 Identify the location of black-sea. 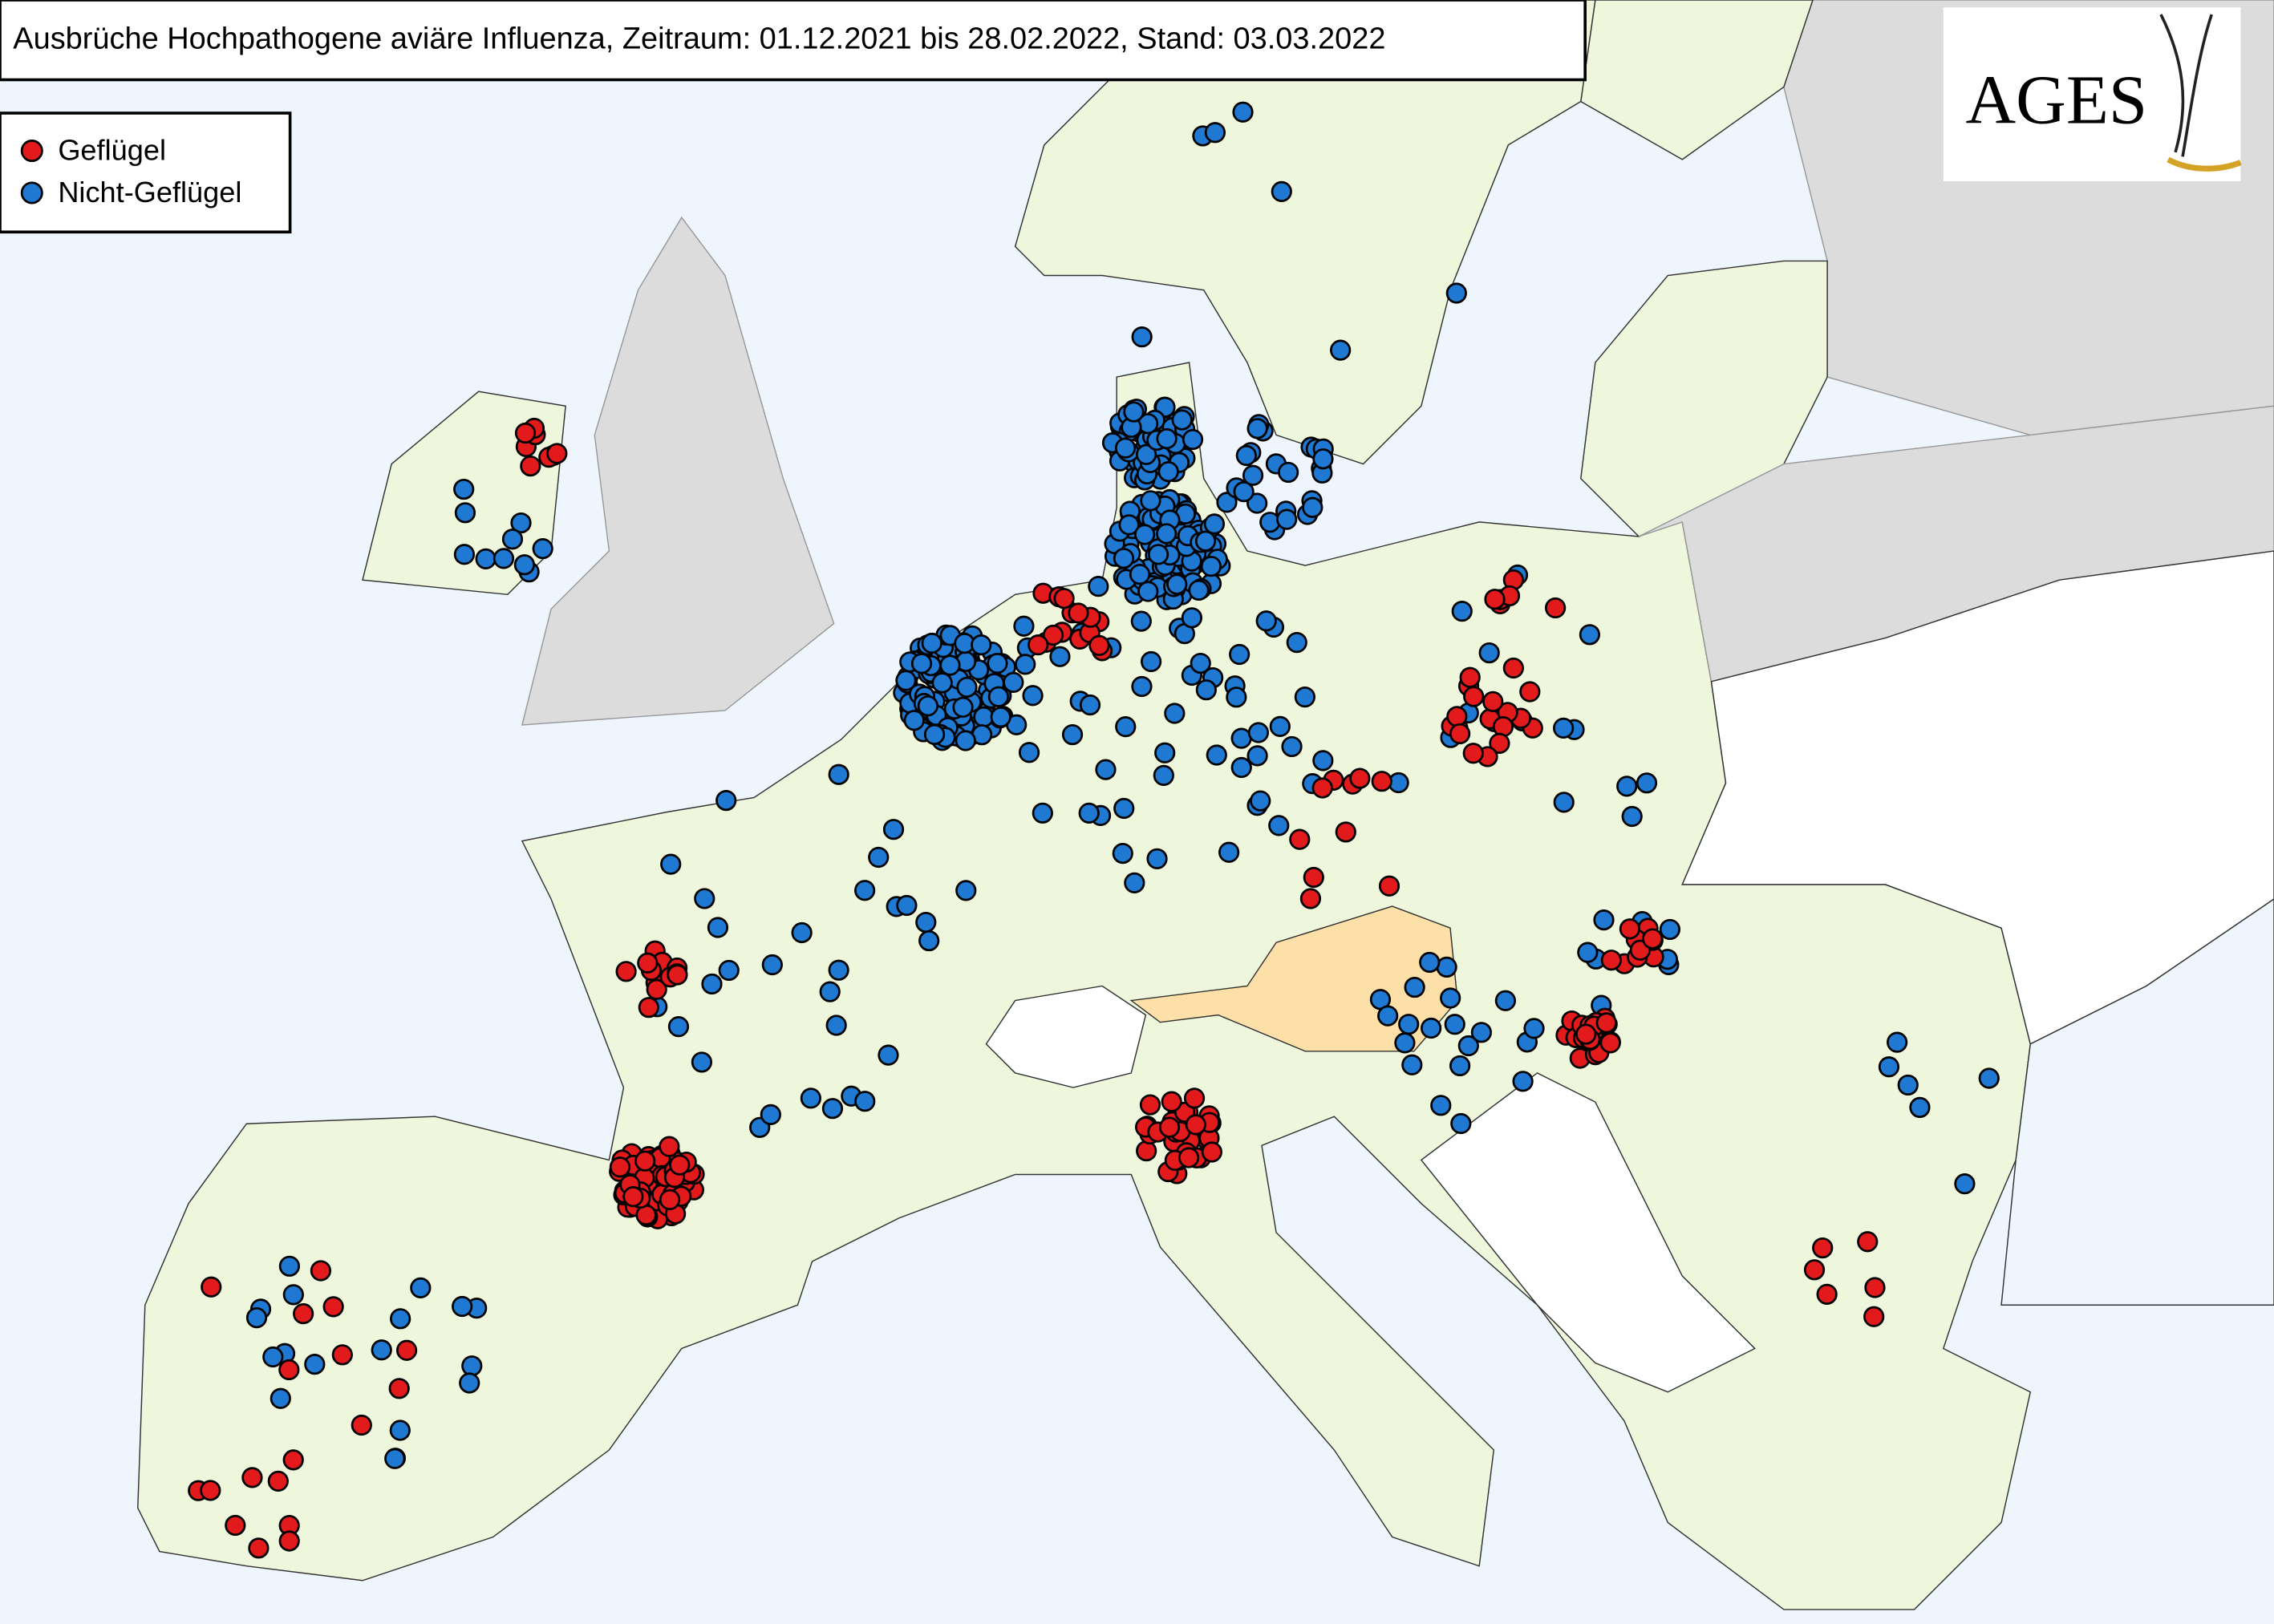
(2137, 1102).